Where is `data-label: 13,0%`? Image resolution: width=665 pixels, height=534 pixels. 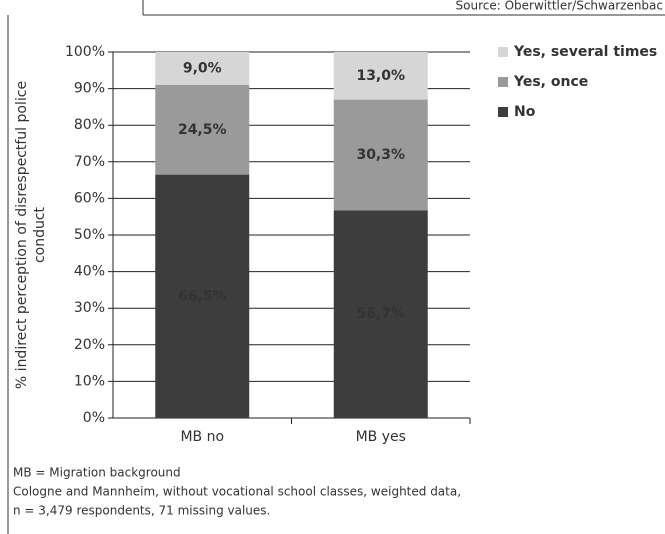
data-label: 13,0% is located at coordinates (380, 76).